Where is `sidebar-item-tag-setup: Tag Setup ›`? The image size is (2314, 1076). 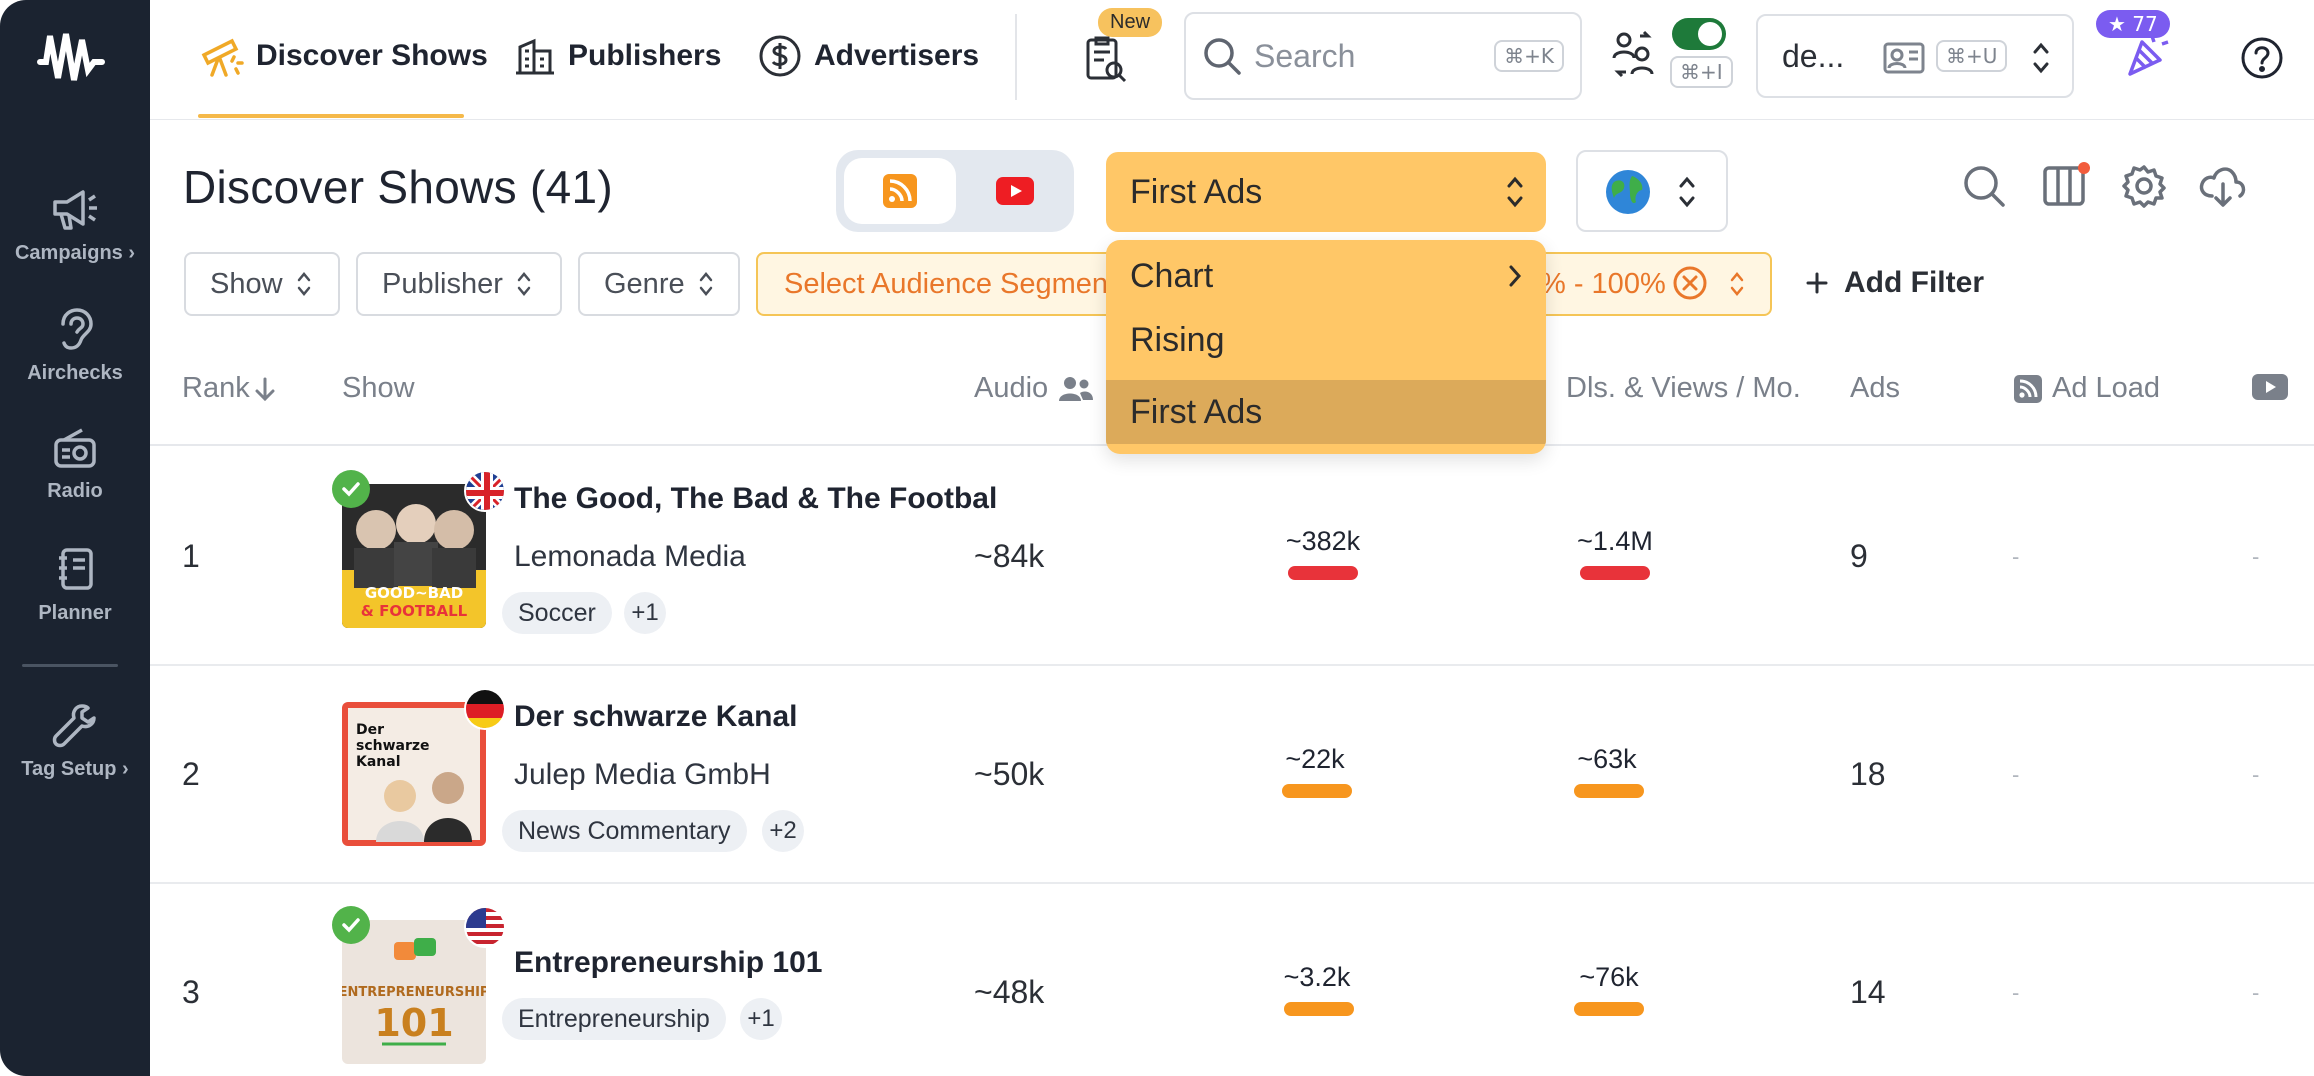 sidebar-item-tag-setup: Tag Setup › is located at coordinates (75, 741).